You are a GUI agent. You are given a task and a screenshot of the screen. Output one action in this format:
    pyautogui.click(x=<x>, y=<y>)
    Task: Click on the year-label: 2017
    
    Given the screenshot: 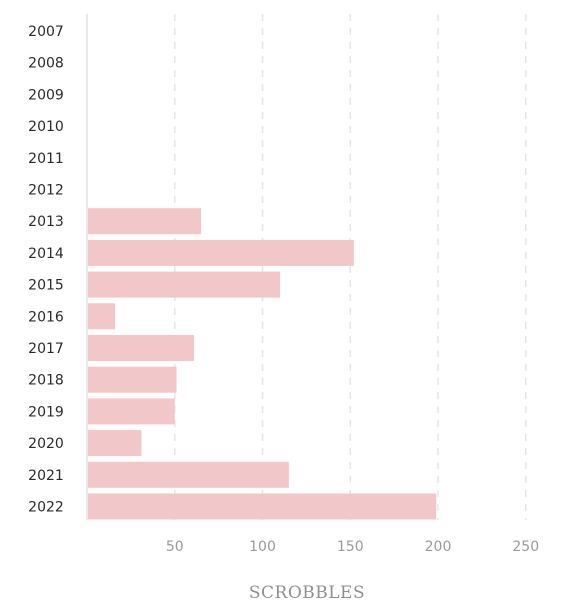 What is the action you would take?
    pyautogui.click(x=46, y=349)
    